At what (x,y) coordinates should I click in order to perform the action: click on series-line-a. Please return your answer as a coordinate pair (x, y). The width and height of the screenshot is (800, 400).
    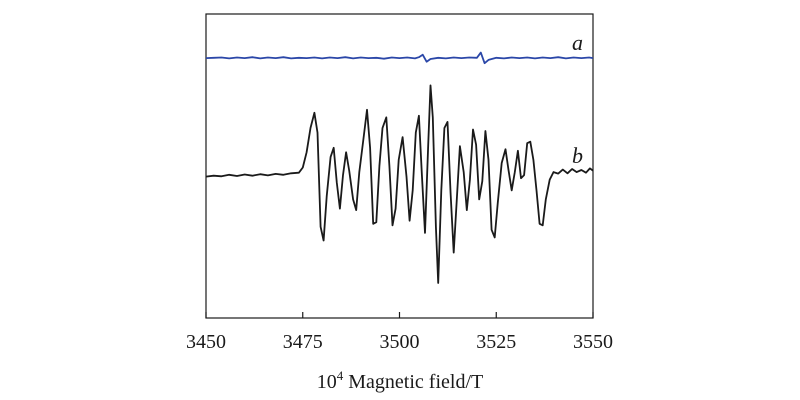
    Looking at the image, I should click on (399, 58).